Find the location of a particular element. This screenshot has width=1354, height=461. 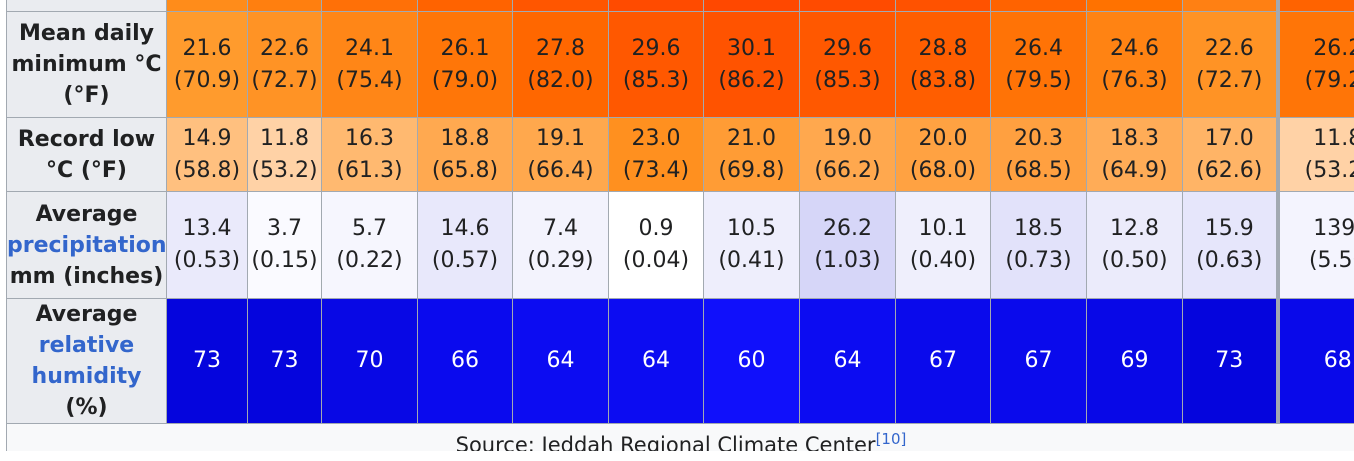

cell-value-imperial: (0.63) is located at coordinates (1229, 260).